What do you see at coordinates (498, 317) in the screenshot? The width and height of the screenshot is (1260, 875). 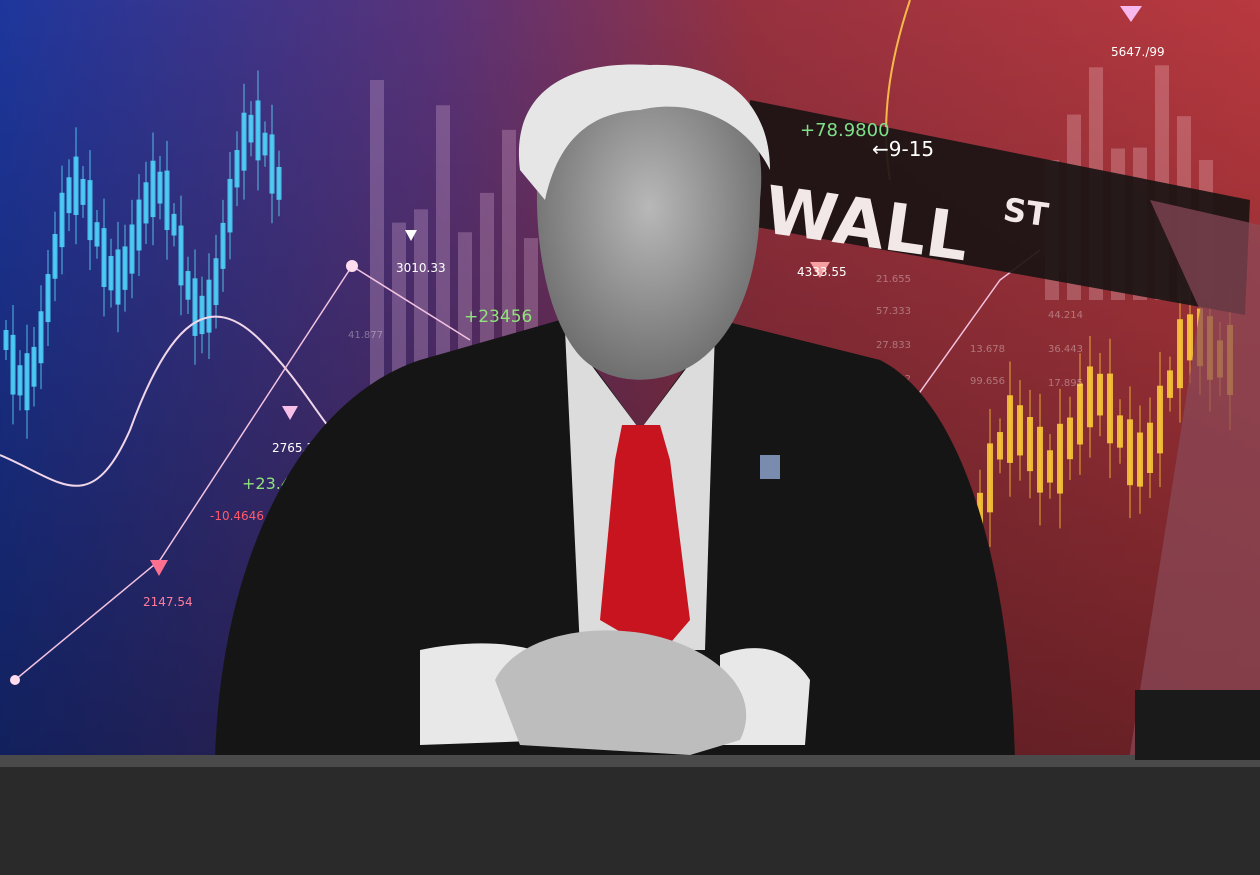 I see `overlay-label: +23456` at bounding box center [498, 317].